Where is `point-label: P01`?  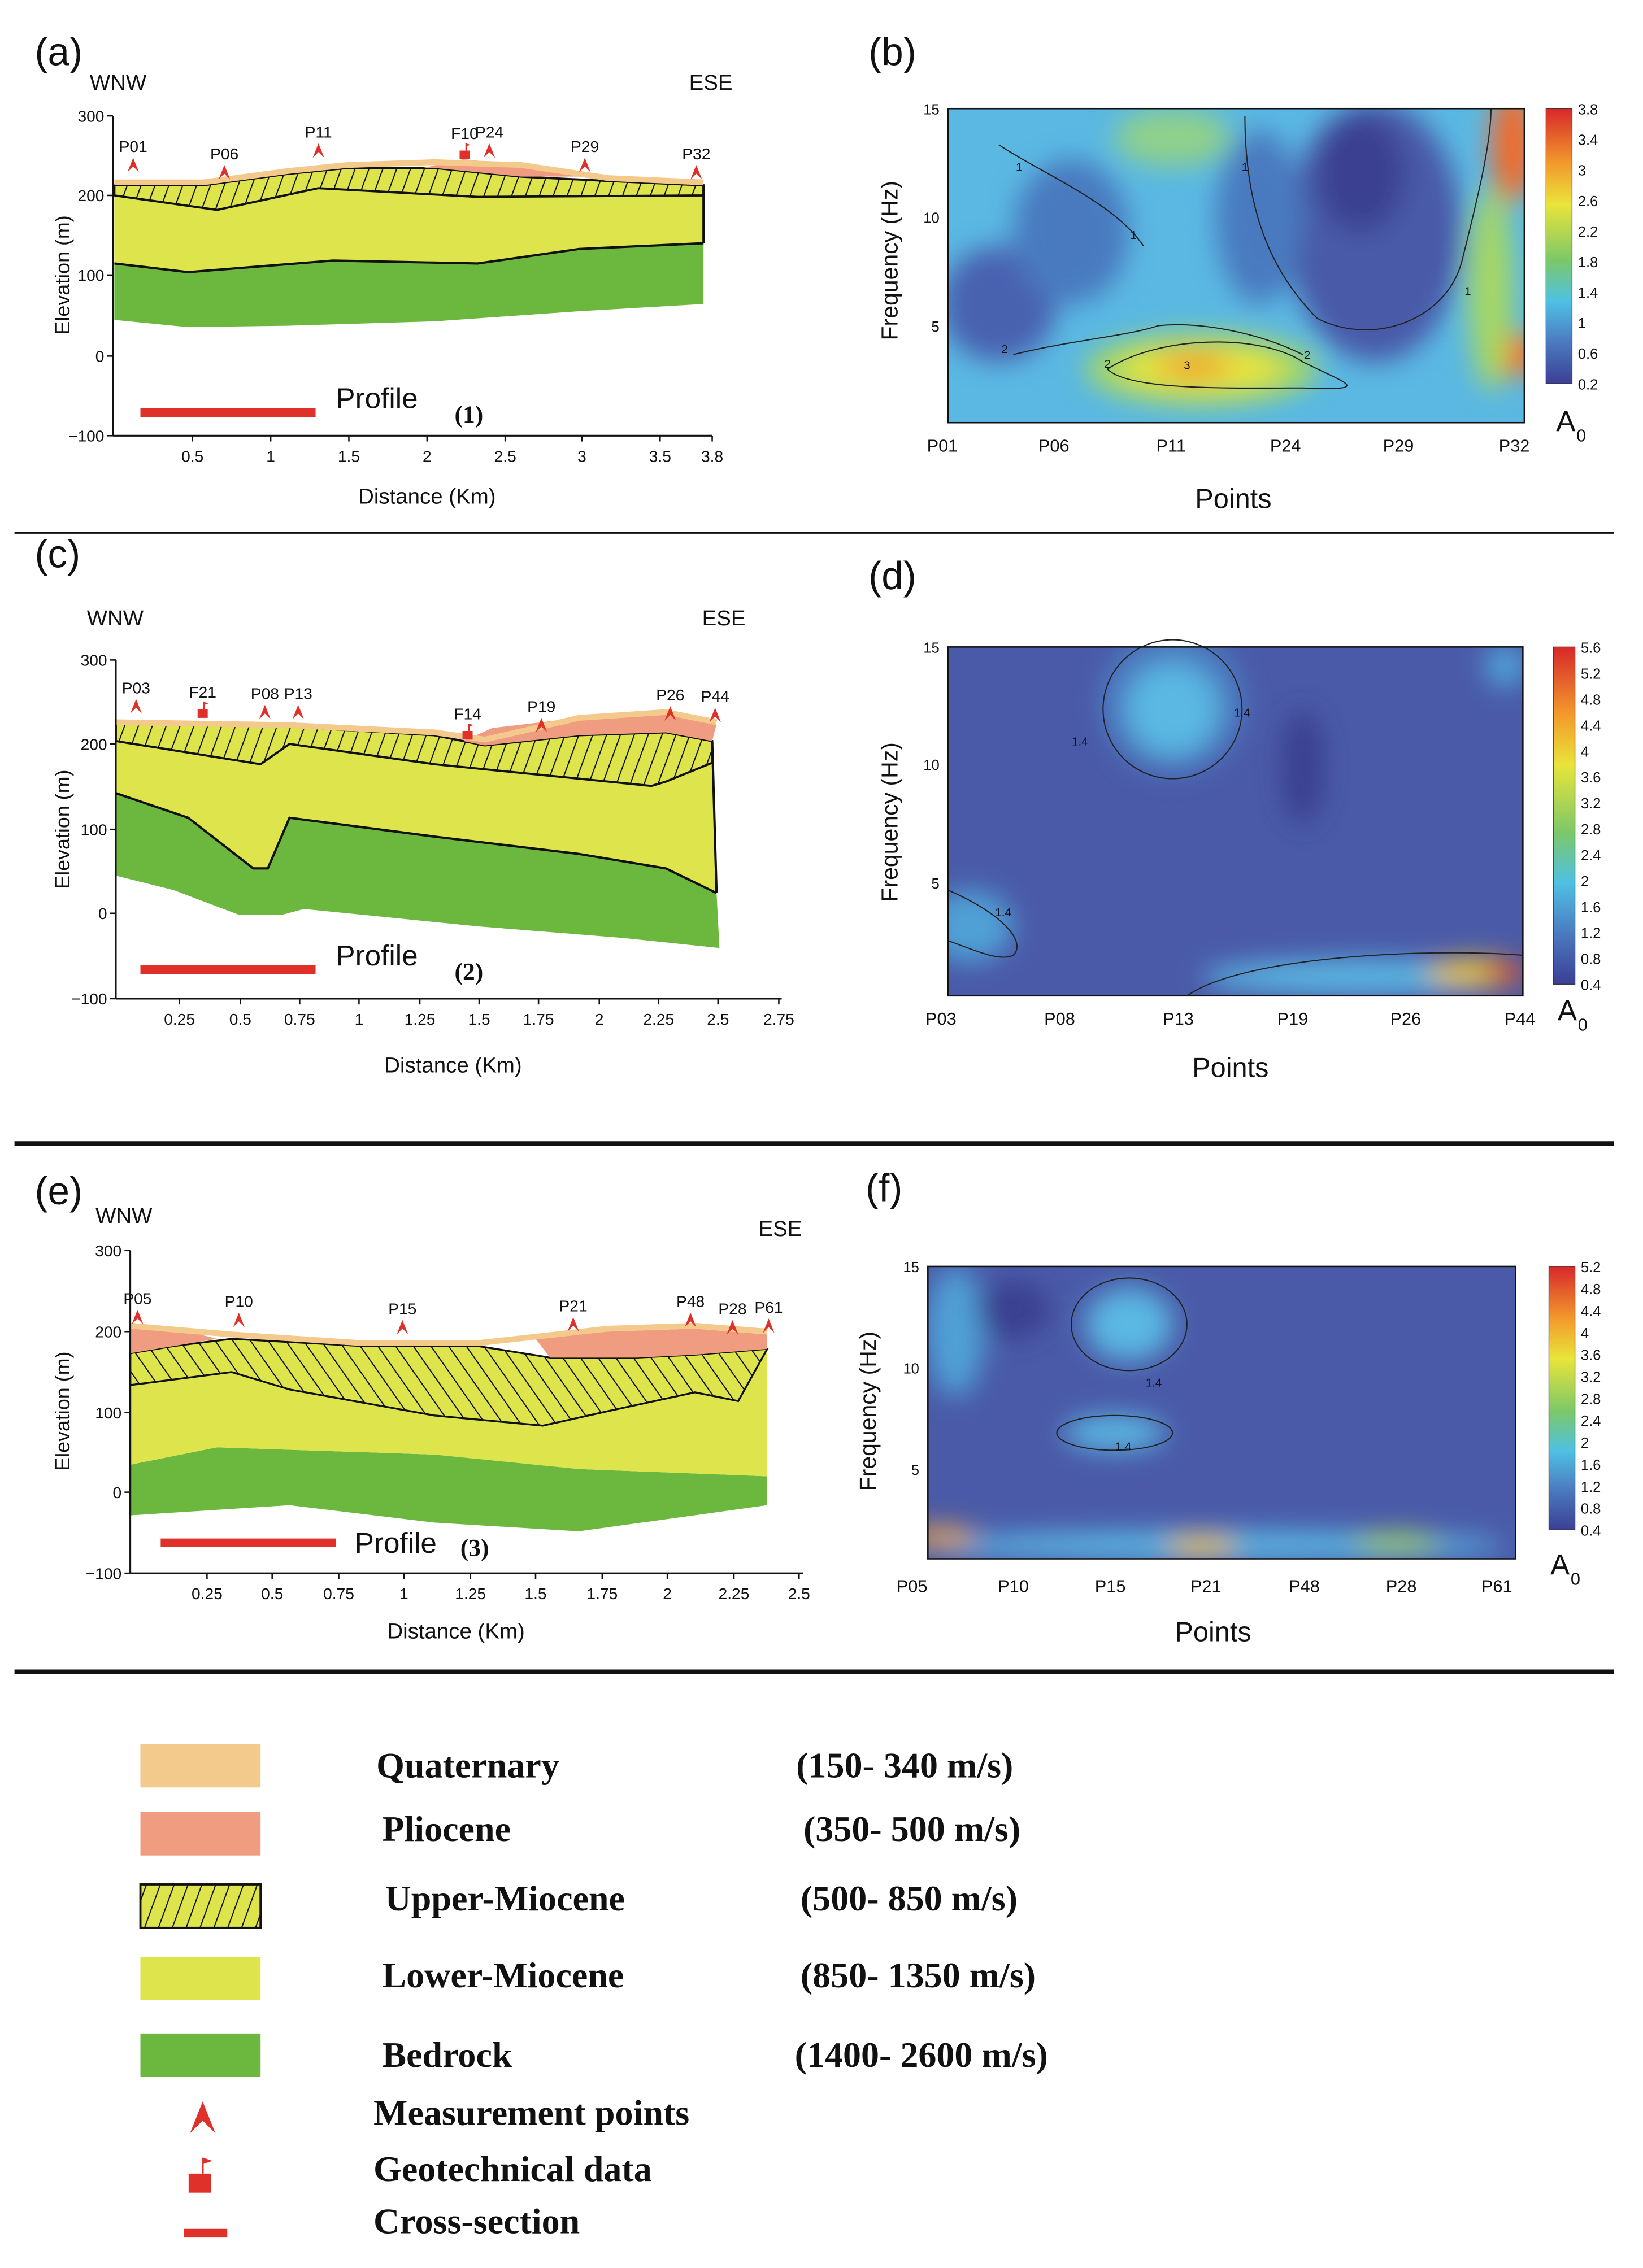 point-label: P01 is located at coordinates (133, 146).